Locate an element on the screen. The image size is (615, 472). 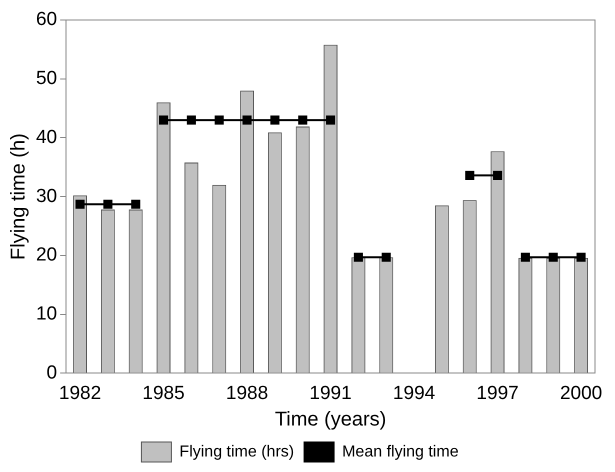
x-tick-label: 2000 is located at coordinates (581, 393).